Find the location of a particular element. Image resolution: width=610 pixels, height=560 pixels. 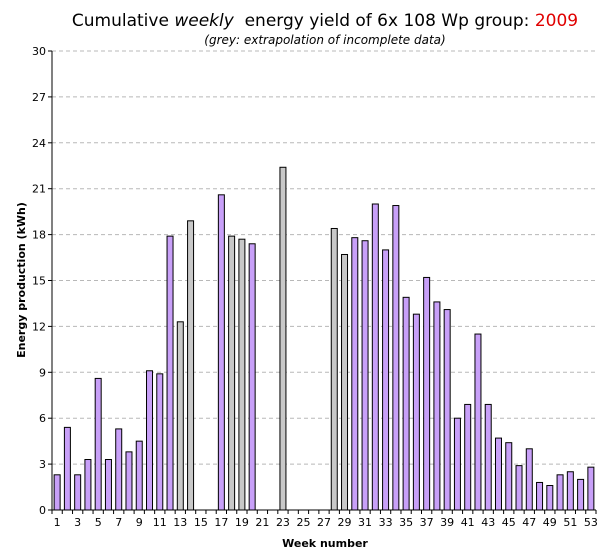

x-tick-label: 47 is located at coordinates (529, 522).